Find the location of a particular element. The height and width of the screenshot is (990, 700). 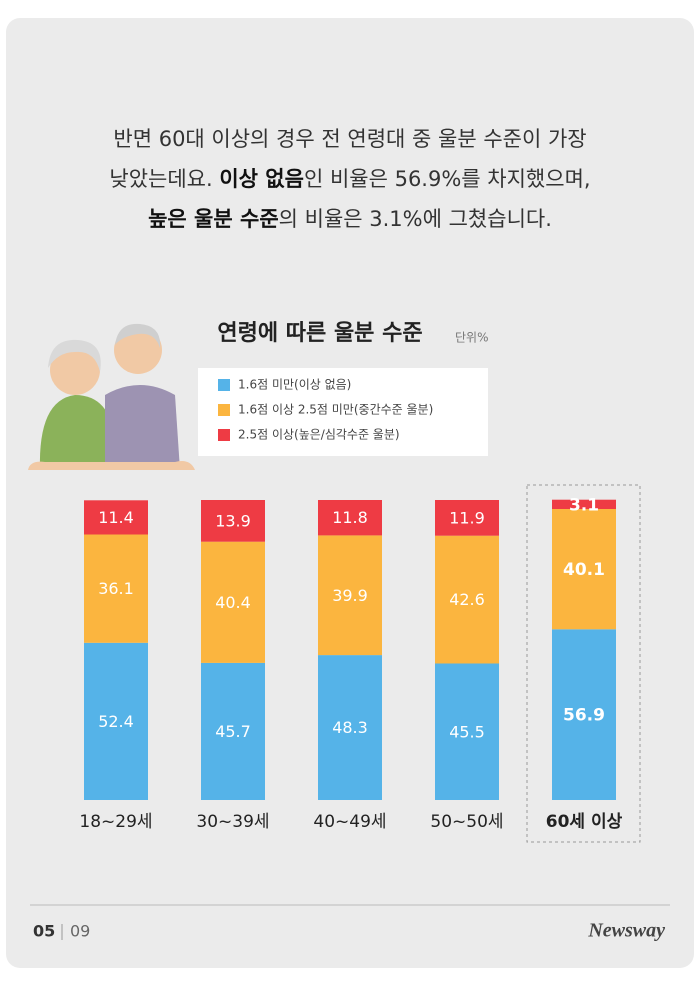

illustration is located at coordinates (111, 396).